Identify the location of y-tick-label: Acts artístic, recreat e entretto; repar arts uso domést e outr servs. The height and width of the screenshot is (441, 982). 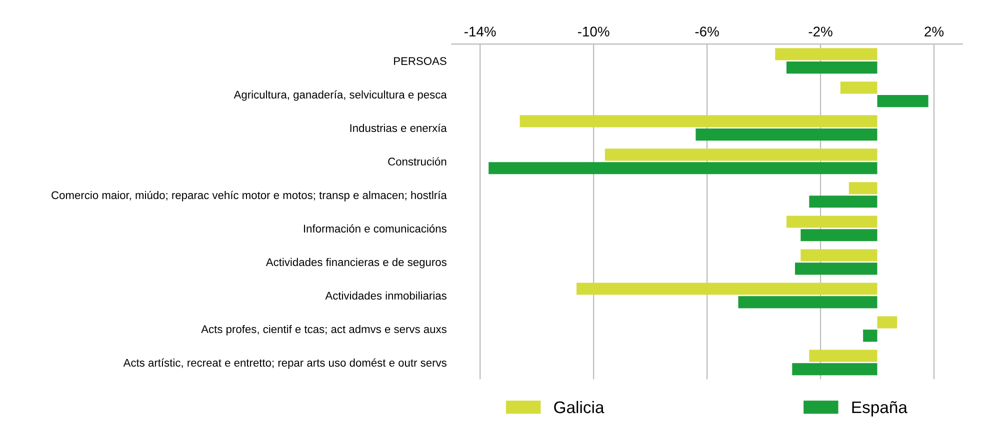
(284, 363).